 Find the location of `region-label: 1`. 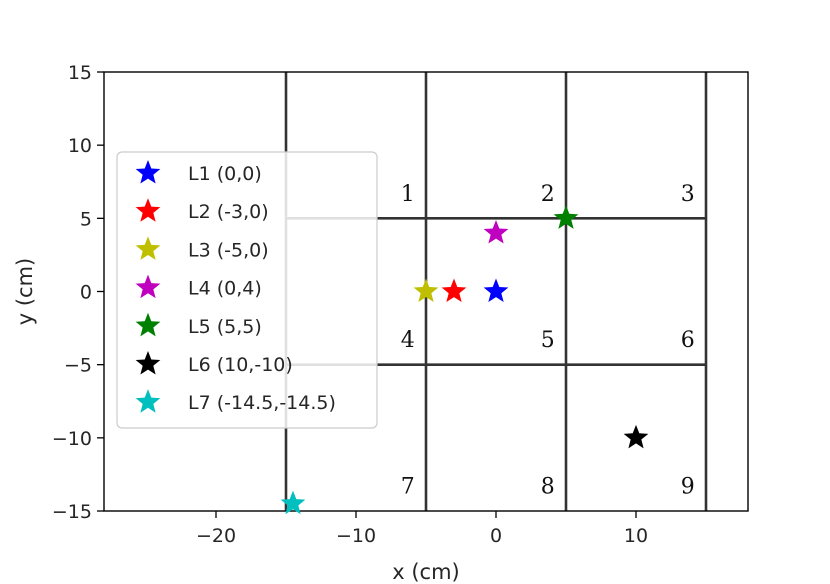

region-label: 1 is located at coordinates (408, 194).